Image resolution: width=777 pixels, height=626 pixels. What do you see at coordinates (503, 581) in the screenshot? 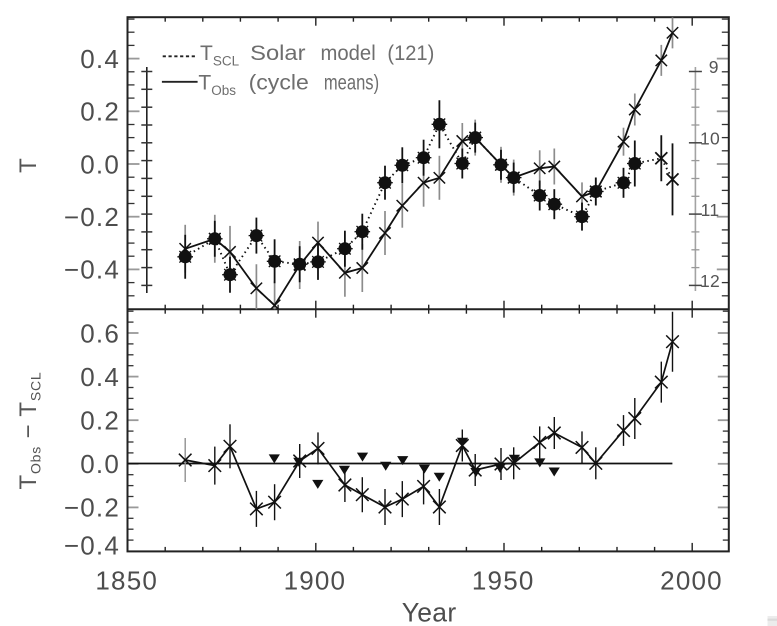
I see `svg-text: 1950` at bounding box center [503, 581].